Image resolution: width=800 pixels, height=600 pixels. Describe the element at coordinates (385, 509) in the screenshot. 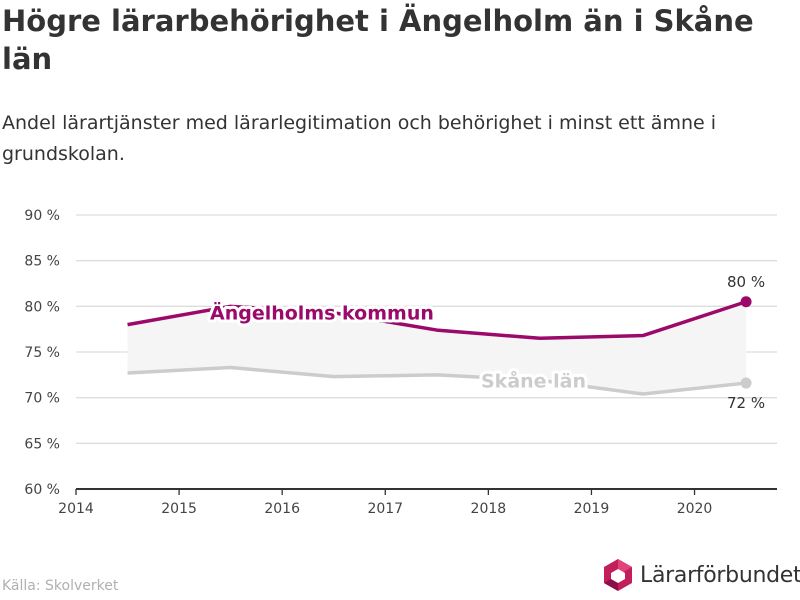

I see `x-tick-label: 2017` at that location.